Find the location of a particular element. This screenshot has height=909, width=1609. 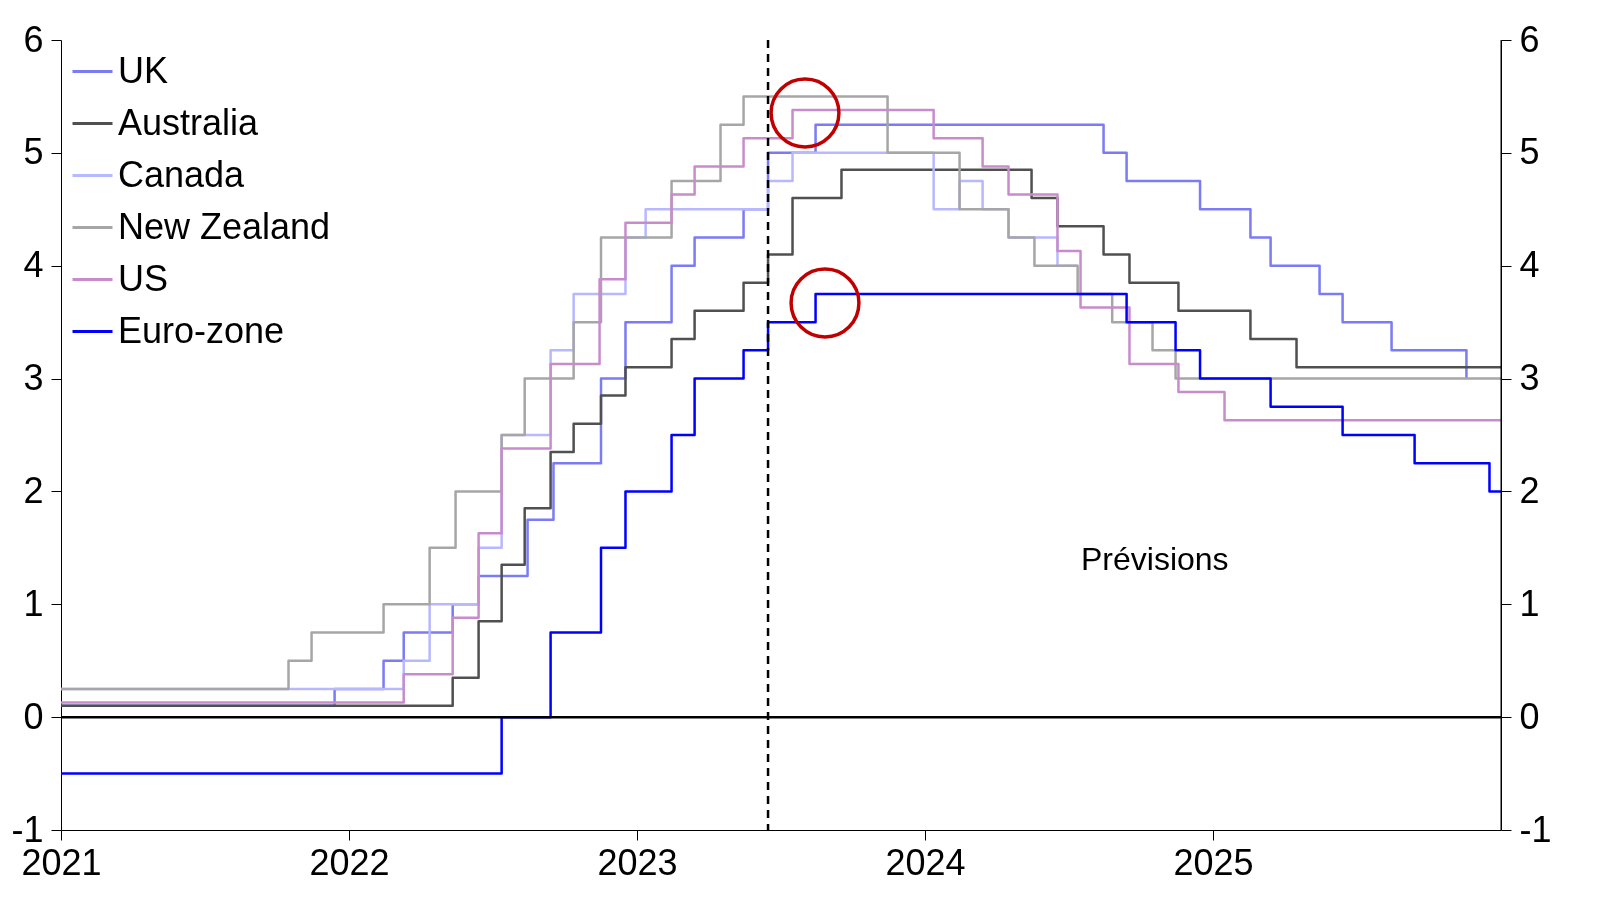

legend-label: Canada is located at coordinates (182, 174).